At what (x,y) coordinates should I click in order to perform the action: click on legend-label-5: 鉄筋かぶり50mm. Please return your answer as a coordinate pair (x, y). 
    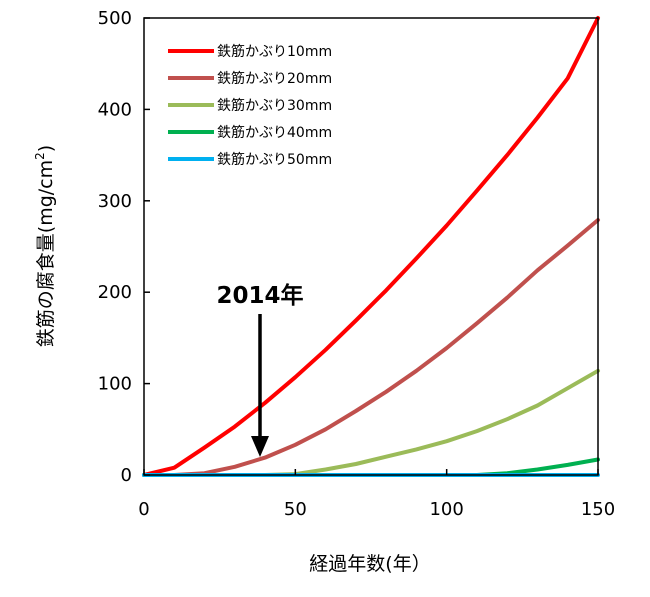
    Looking at the image, I should click on (274, 159).